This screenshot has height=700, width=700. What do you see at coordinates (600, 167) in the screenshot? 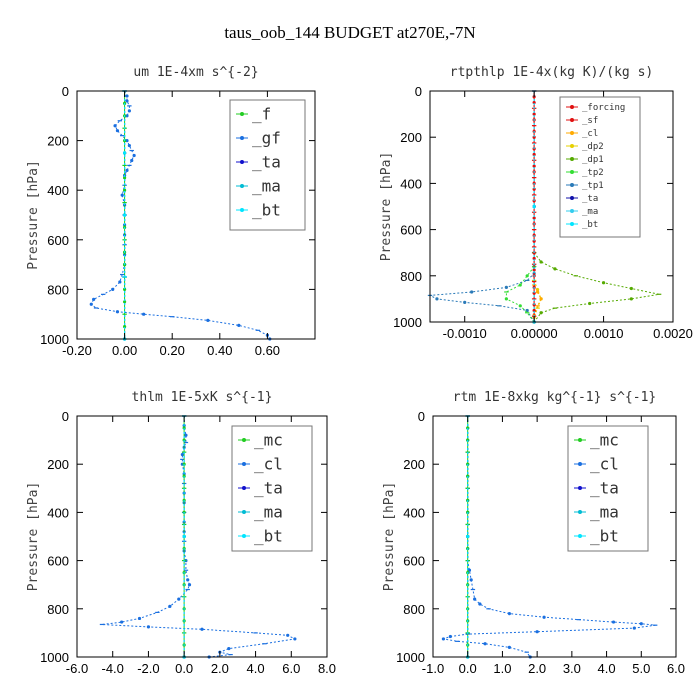
I see `legend: _forcing _sf _cl _dp2 _dp1 _tp2 _tp1 _ta _ma _bt` at bounding box center [600, 167].